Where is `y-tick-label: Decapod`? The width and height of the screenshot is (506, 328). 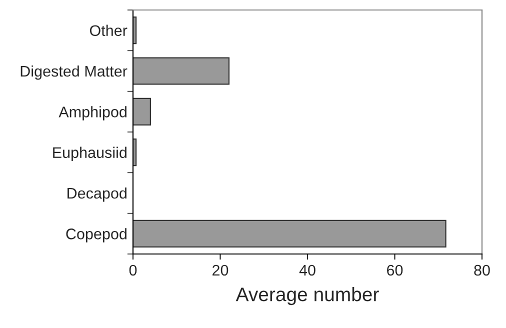 y-tick-label: Decapod is located at coordinates (97, 194).